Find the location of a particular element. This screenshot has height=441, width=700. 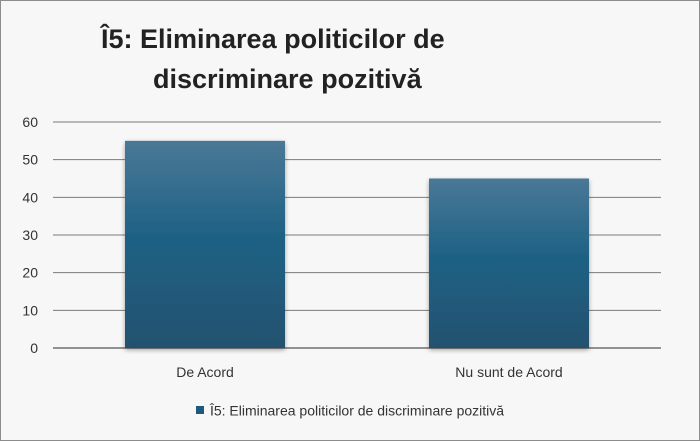

x-tick-label-nu-sunt-de-acord: Nu sunt de Acord is located at coordinates (508, 372).